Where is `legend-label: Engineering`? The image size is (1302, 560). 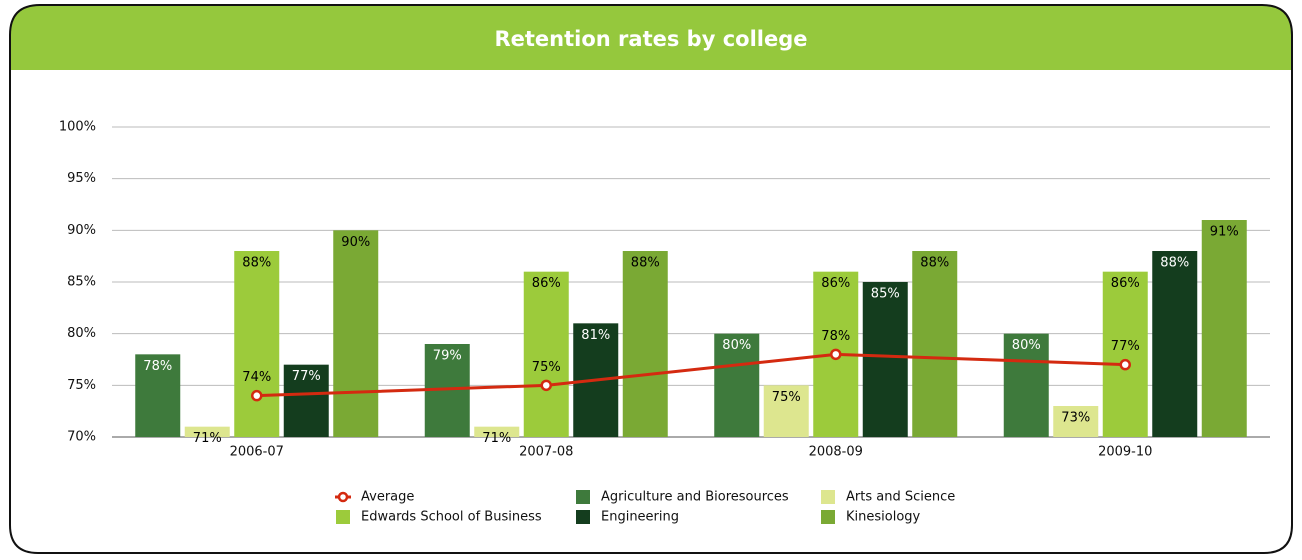
legend-label: Engineering is located at coordinates (640, 517).